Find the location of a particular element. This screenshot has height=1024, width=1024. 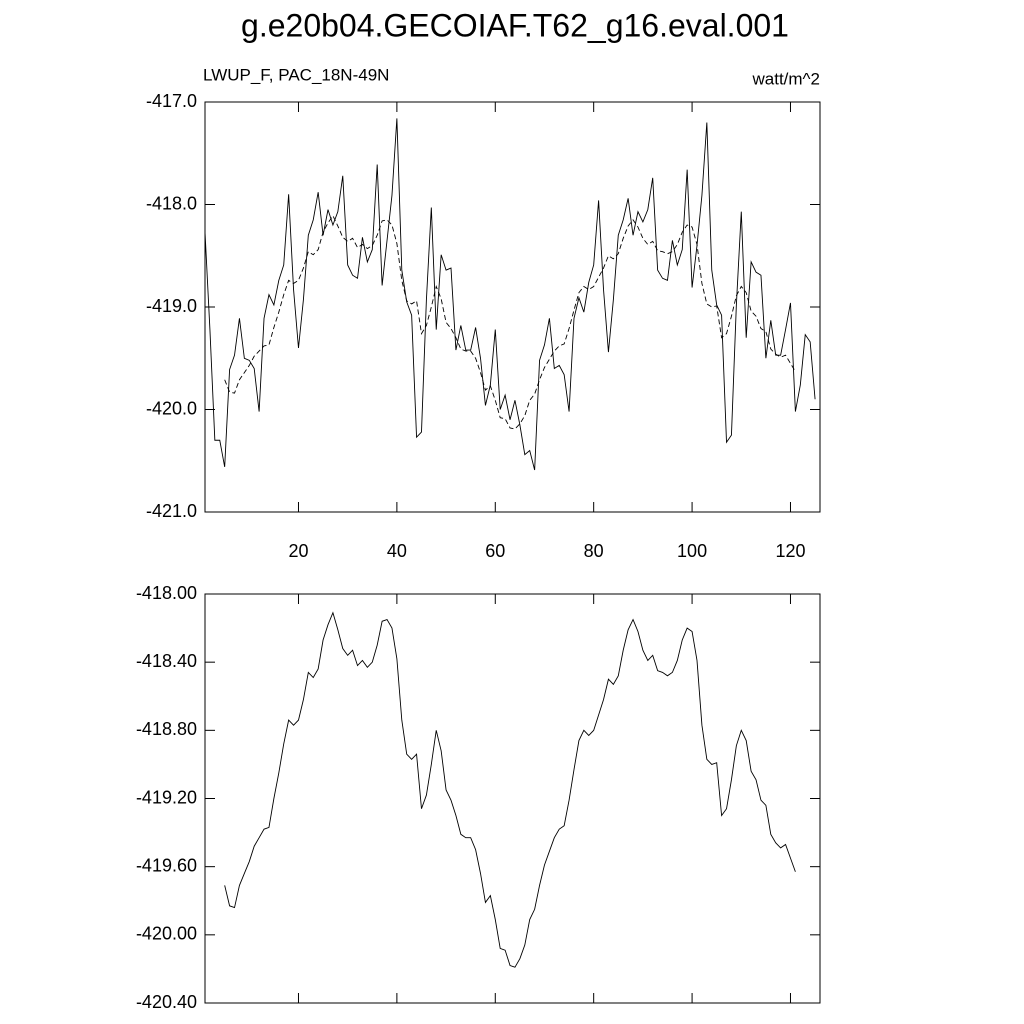

y-tick-label: -419.0 is located at coordinates (171, 306).